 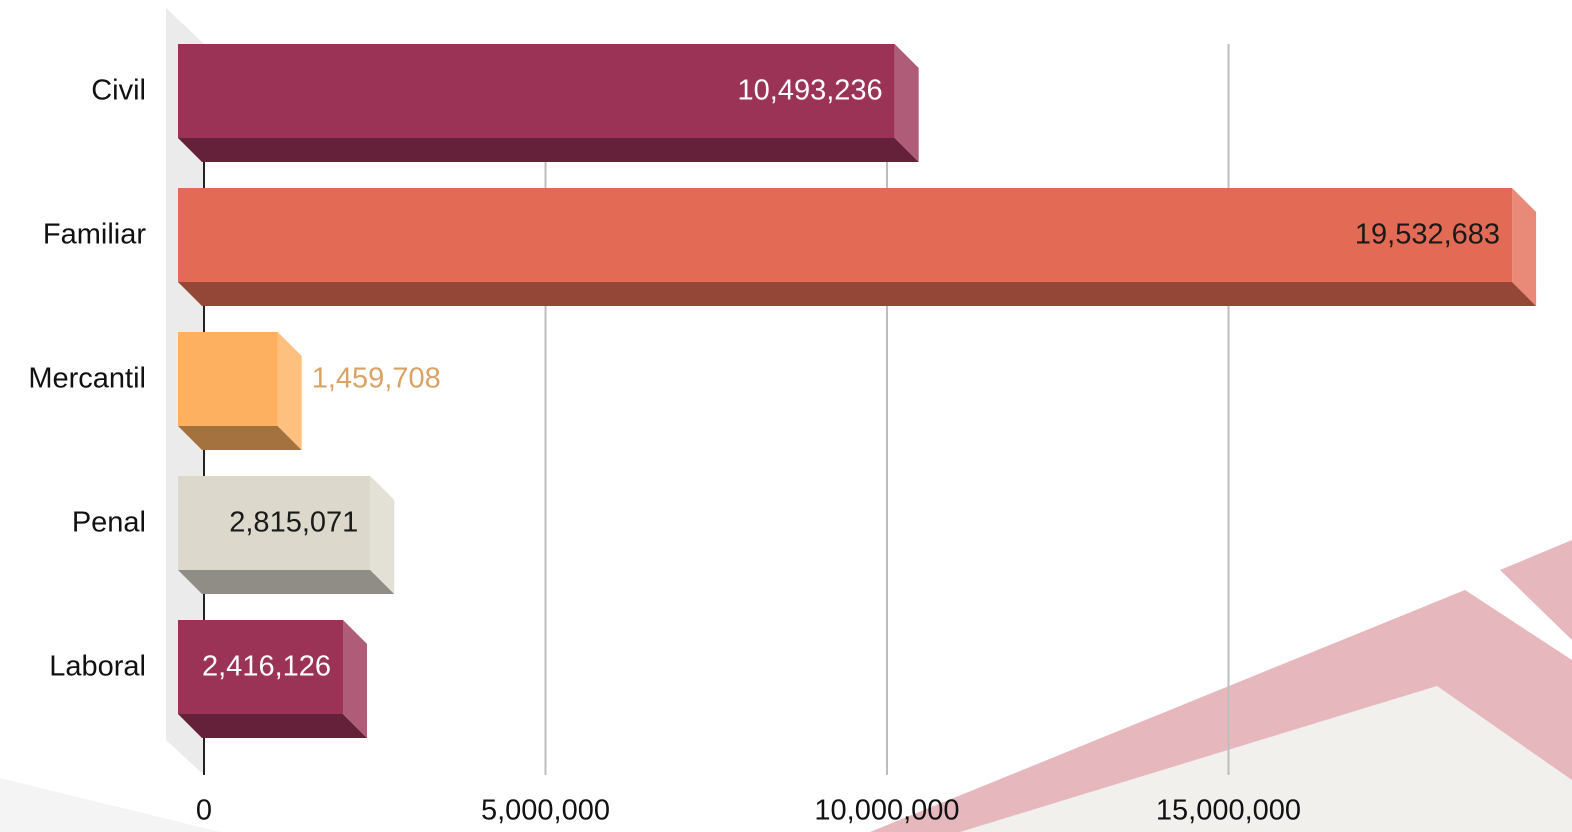 What do you see at coordinates (293, 523) in the screenshot?
I see `value-label: 2,815,071` at bounding box center [293, 523].